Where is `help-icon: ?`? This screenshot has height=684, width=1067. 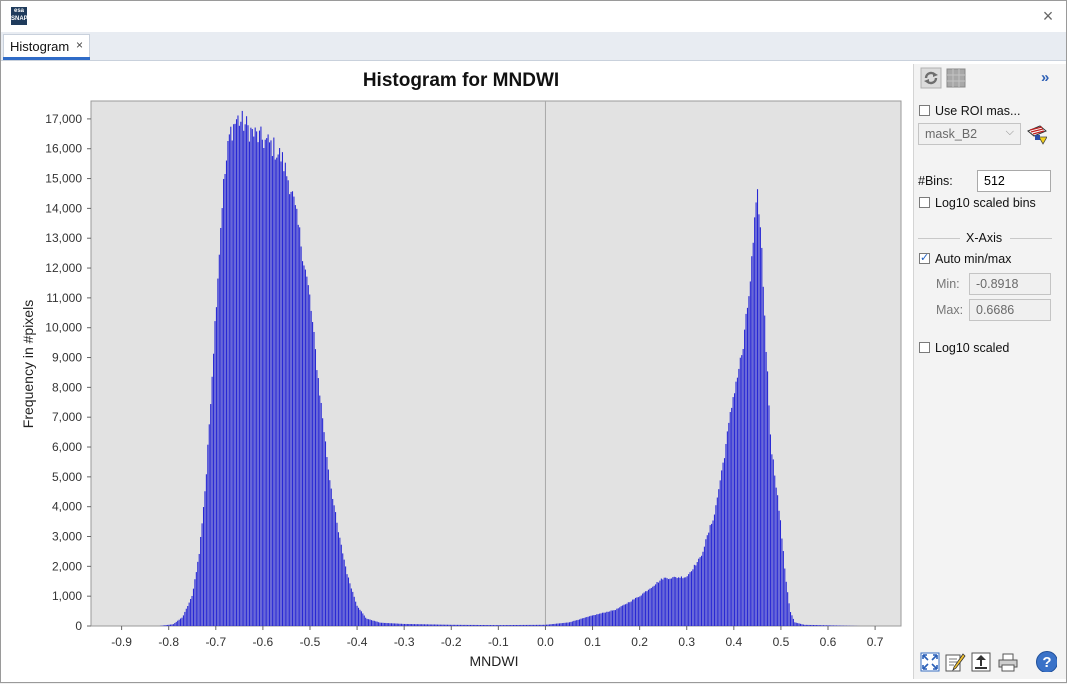 help-icon: ? is located at coordinates (1046, 661).